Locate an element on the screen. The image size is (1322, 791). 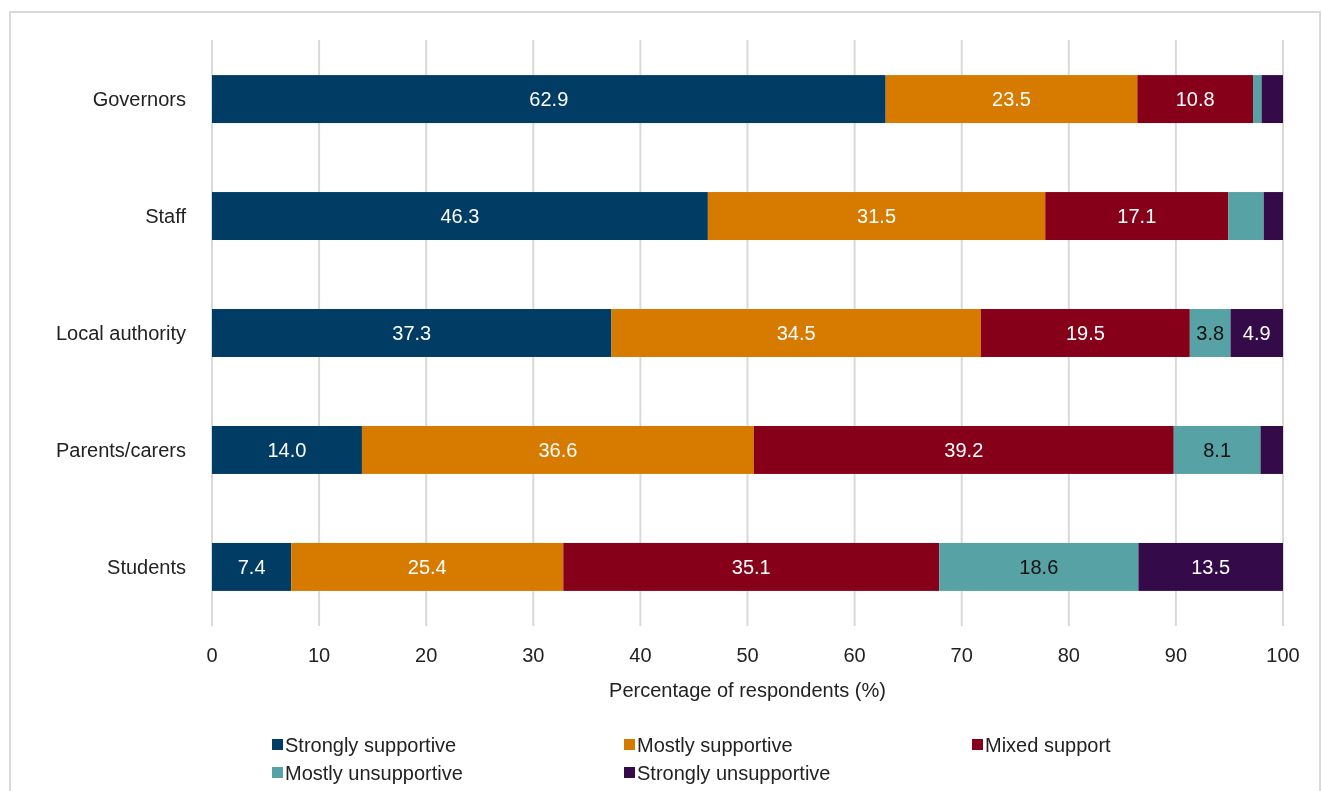
data-label: 46.3 is located at coordinates (460, 216).